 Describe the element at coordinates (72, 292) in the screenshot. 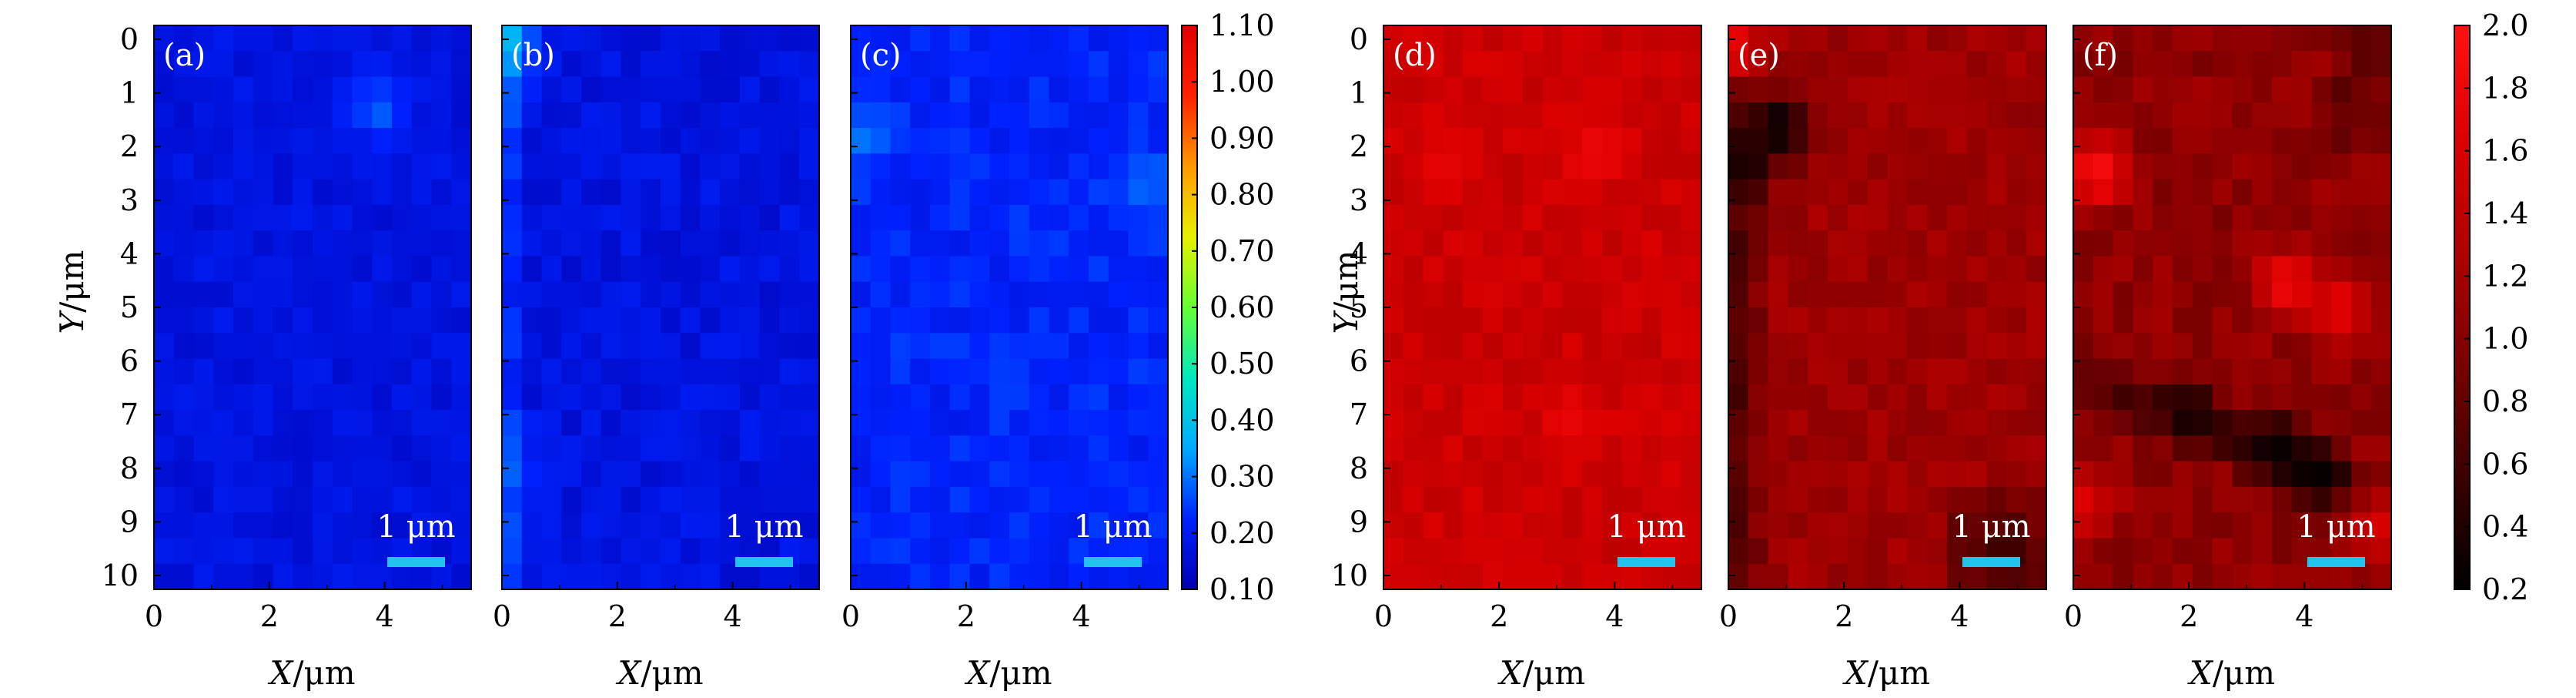

I see `y-axis-label: Y/μm` at that location.